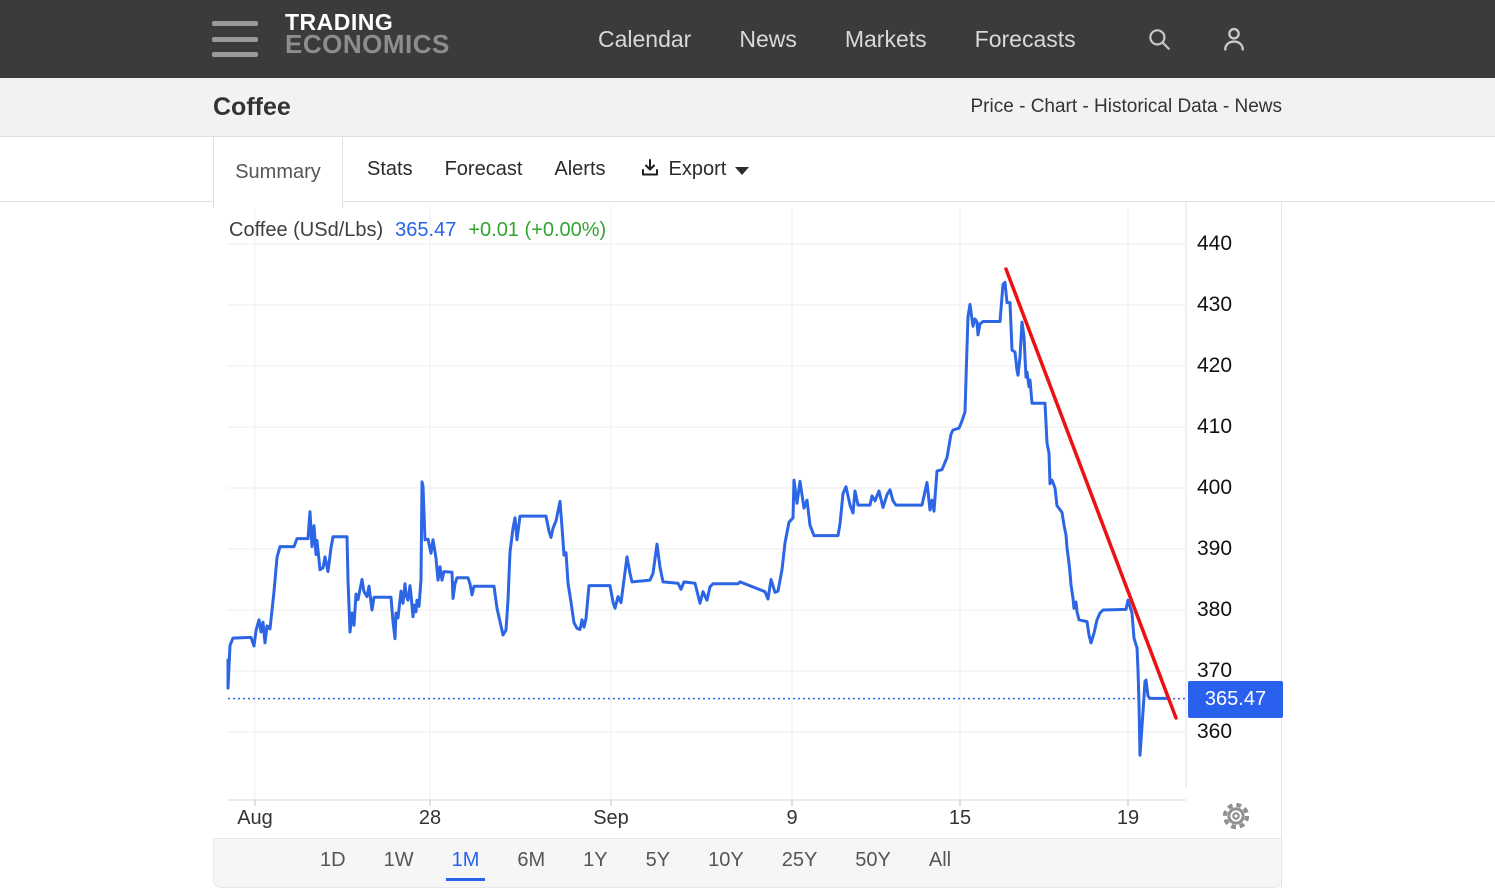 The height and width of the screenshot is (892, 1495). Describe the element at coordinates (885, 38) in the screenshot. I see `nav-item-markets: Markets` at that location.